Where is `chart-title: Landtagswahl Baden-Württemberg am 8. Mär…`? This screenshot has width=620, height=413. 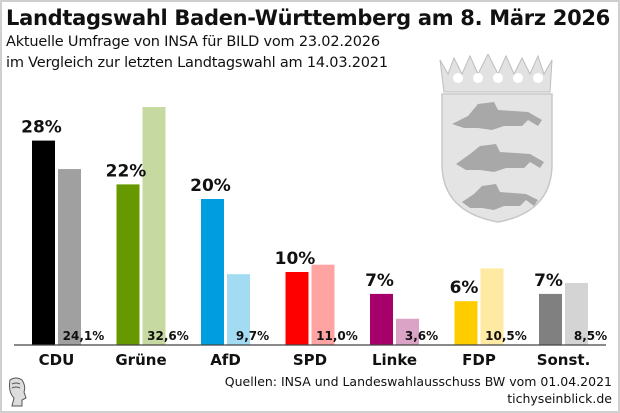 chart-title: Landtagswahl Baden-Württemberg am 8. Mär… is located at coordinates (308, 18).